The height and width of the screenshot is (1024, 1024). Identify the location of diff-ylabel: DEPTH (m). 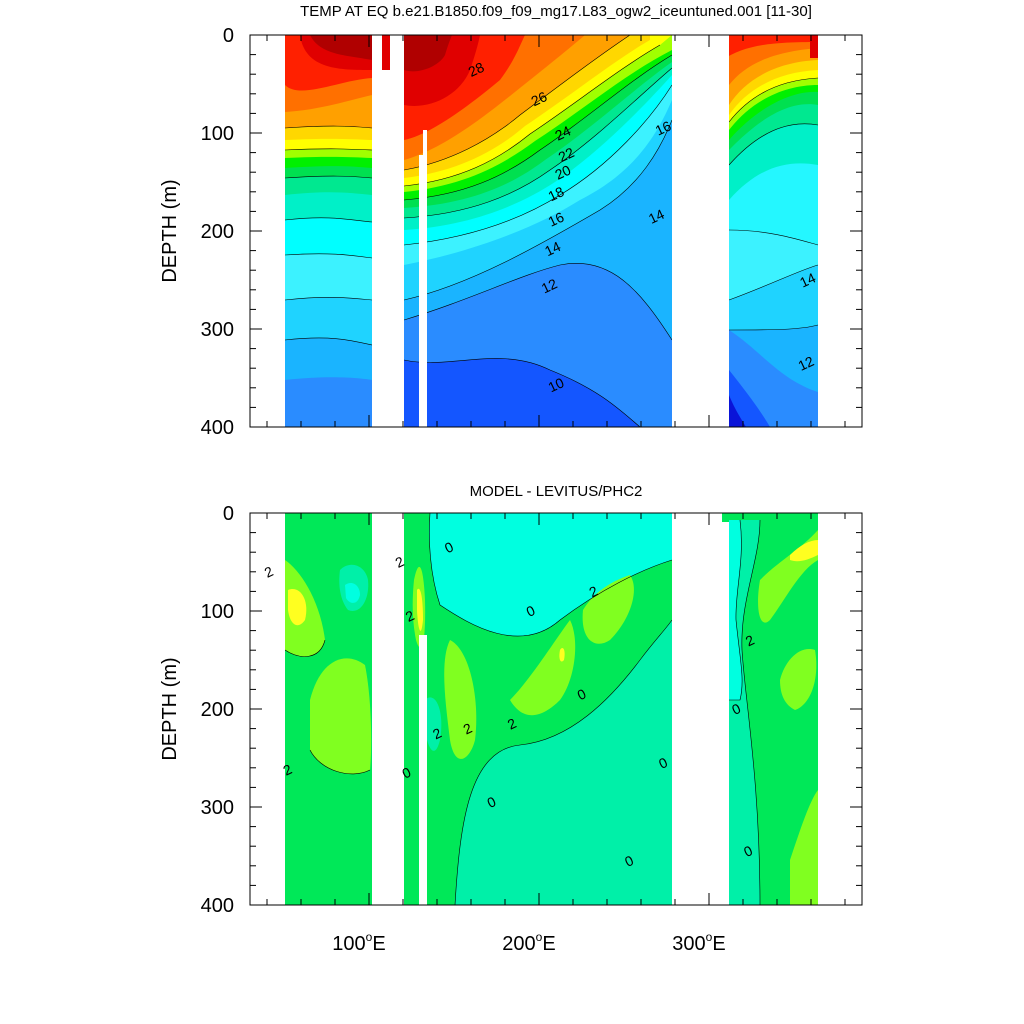
(170, 708).